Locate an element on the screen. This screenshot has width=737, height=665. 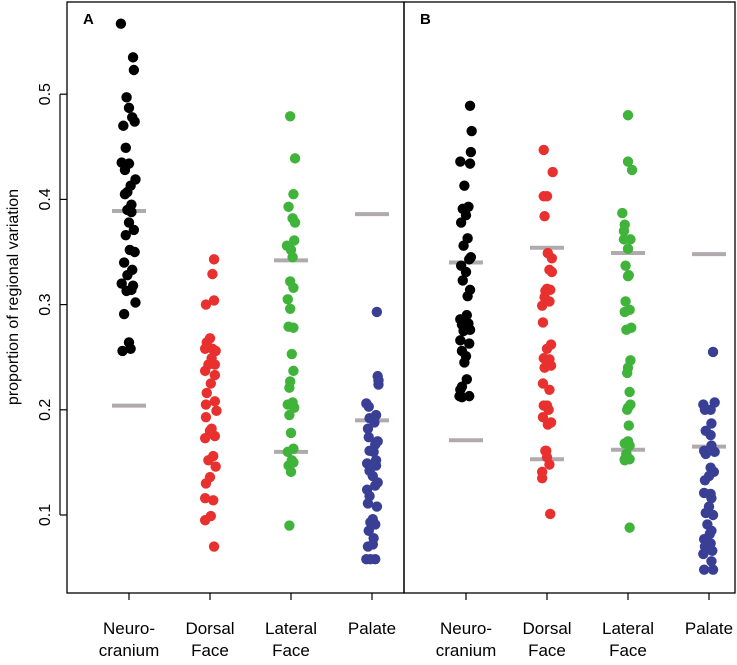
x-tick-label: Neuro- is located at coordinates (129, 628).